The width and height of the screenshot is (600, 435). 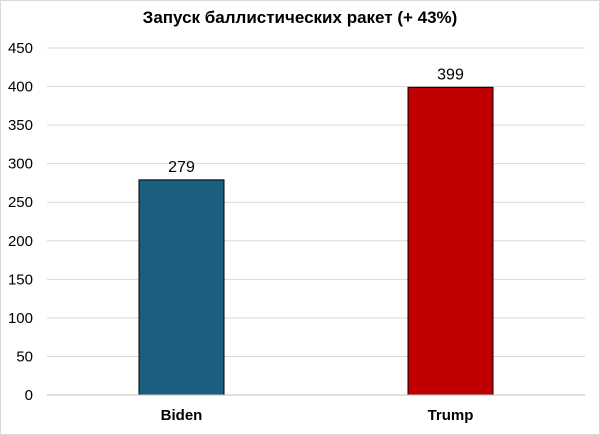 What do you see at coordinates (182, 415) in the screenshot?
I see `category-label-biden: Biden` at bounding box center [182, 415].